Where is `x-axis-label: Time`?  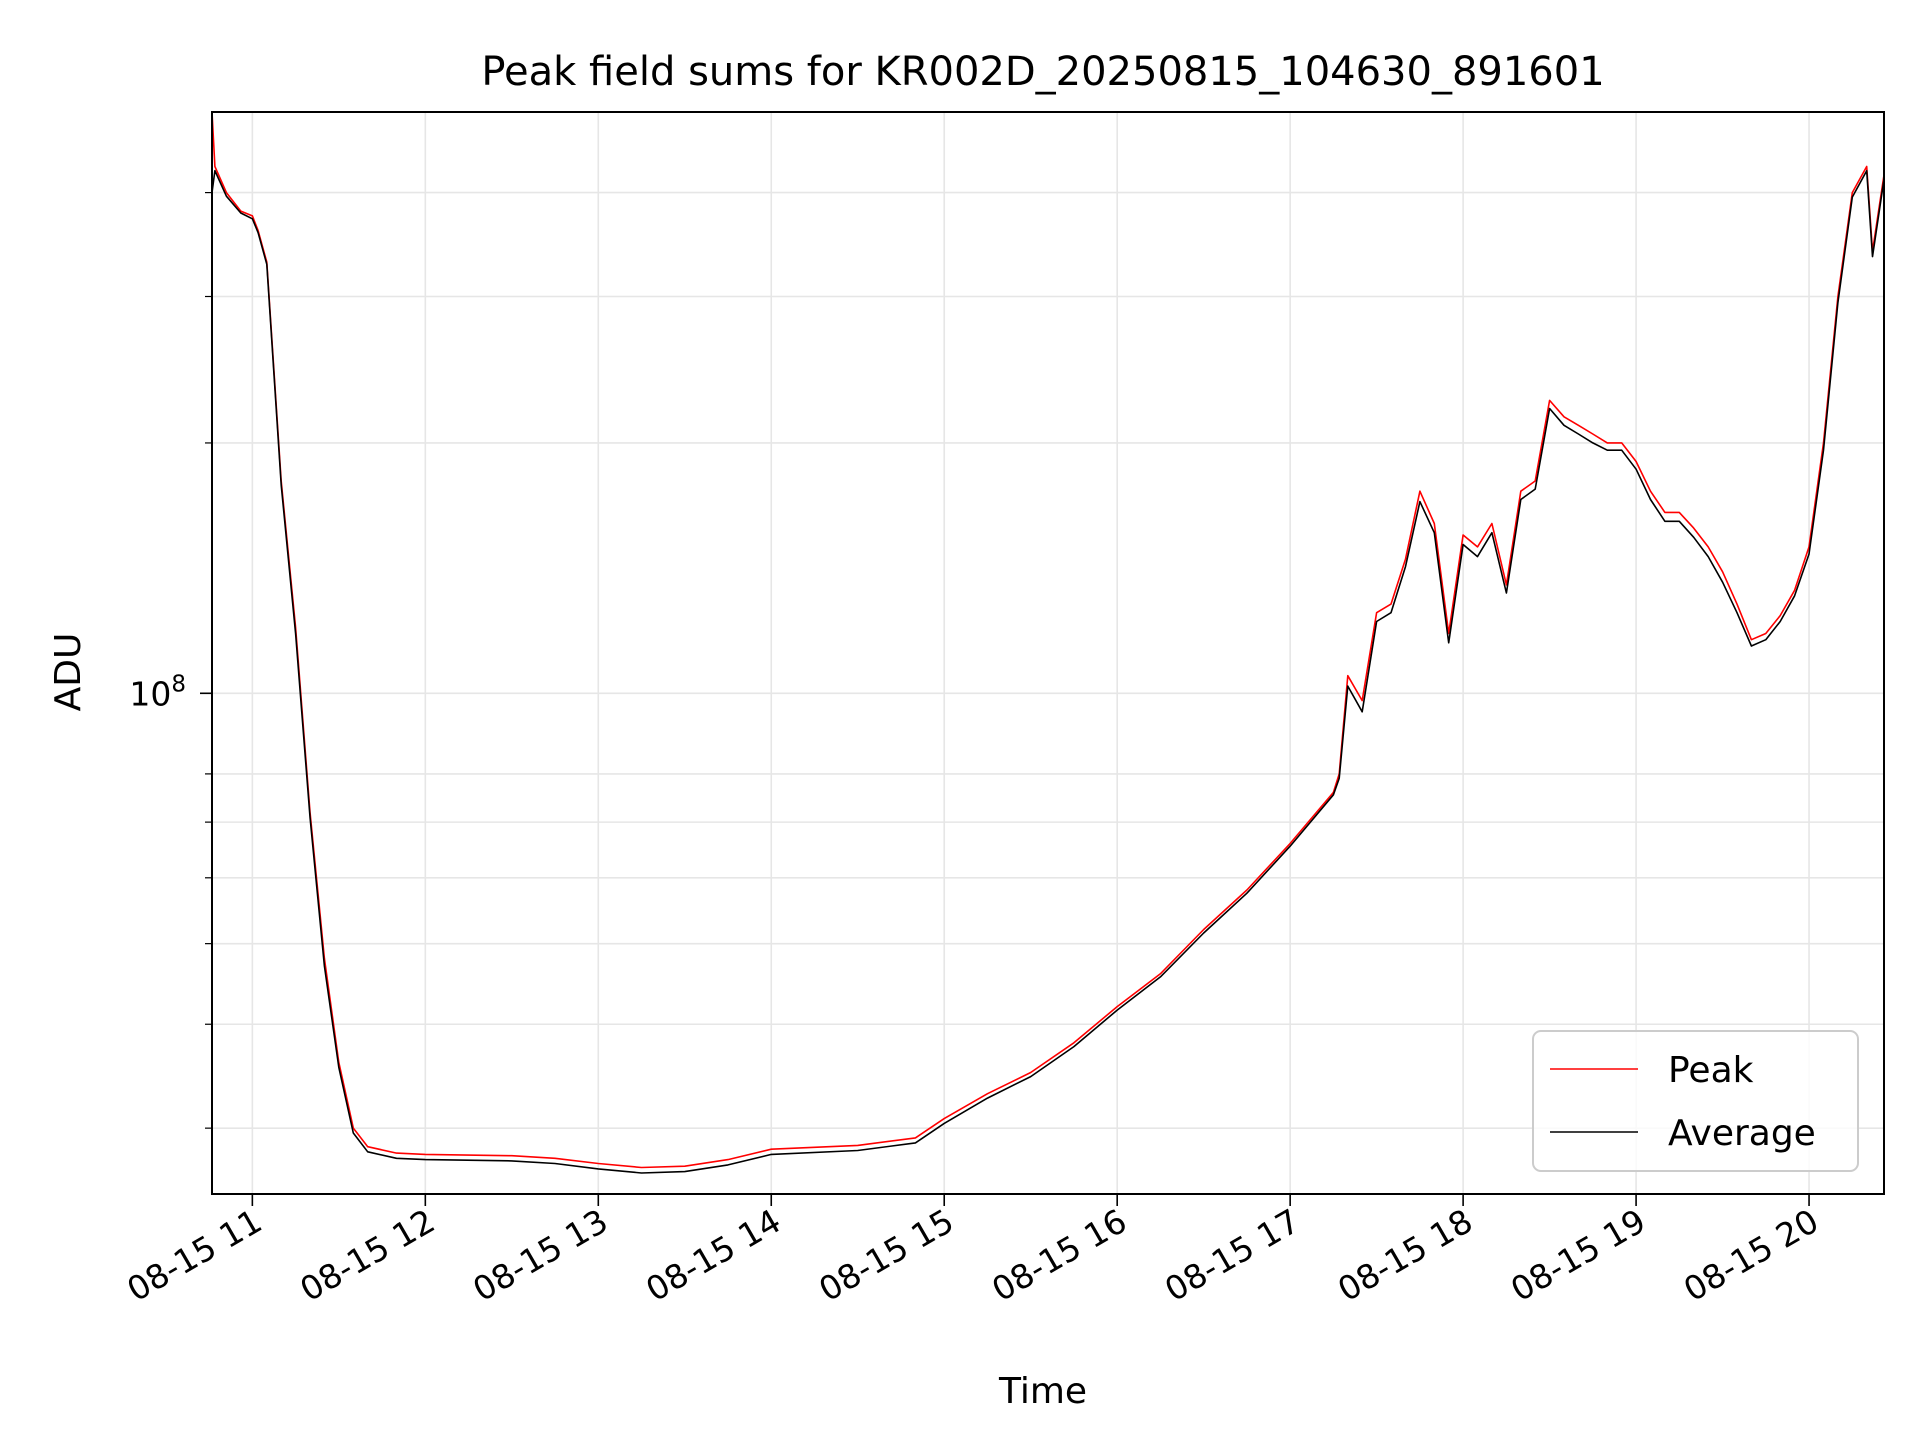
x-axis-label: Time is located at coordinates (1042, 1391).